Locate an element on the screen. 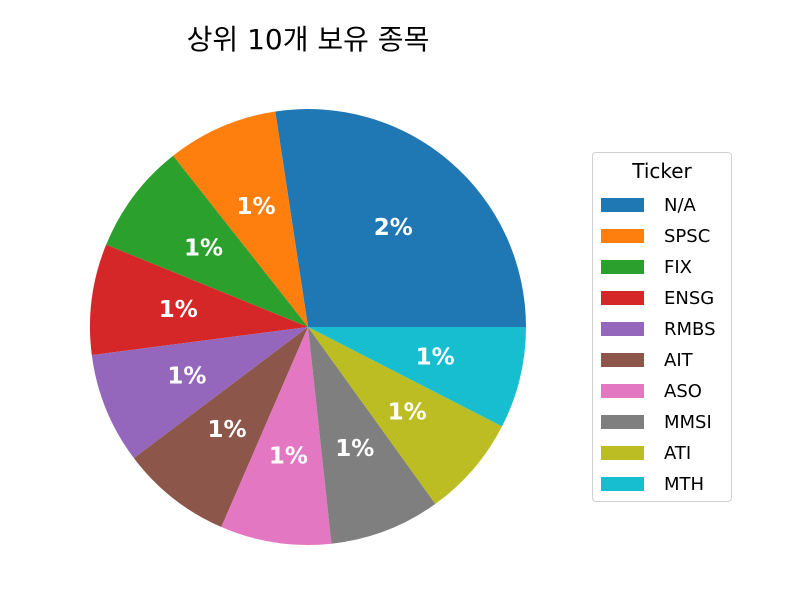  pie-slice-mmsi is located at coordinates (372, 435).